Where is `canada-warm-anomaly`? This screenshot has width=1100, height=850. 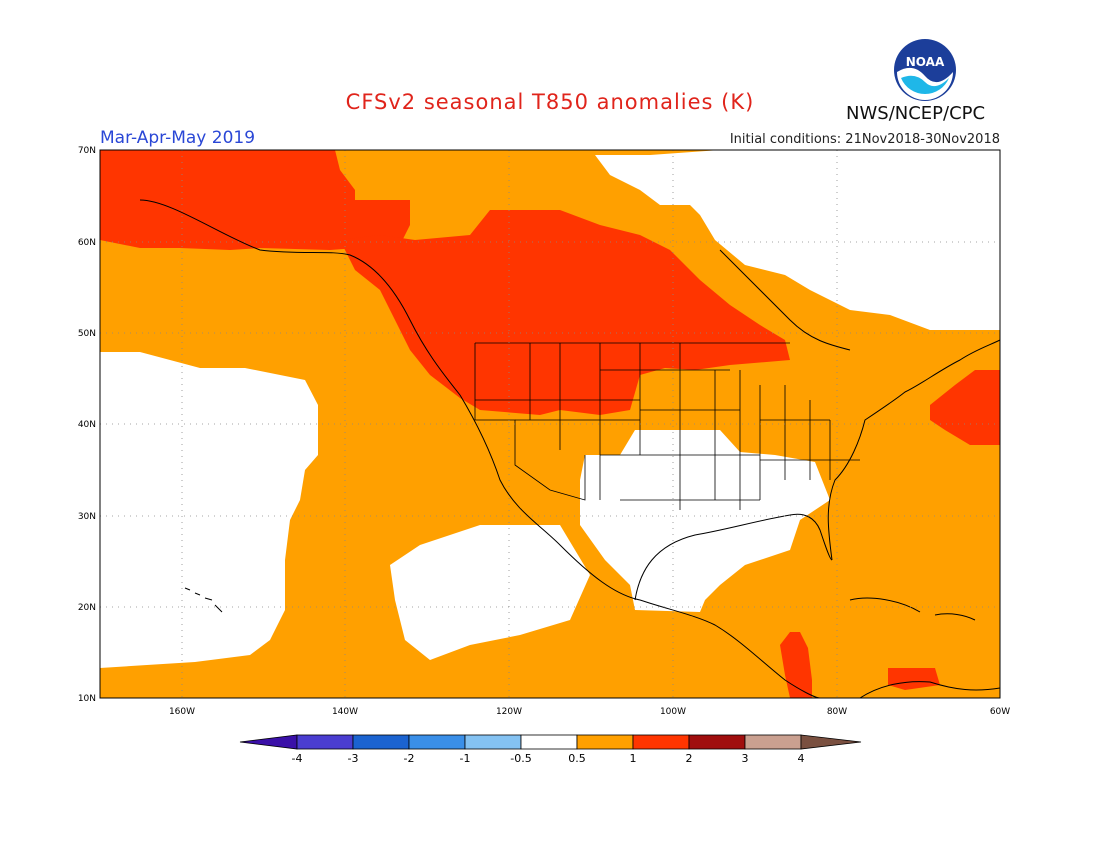
canada-warm-anomaly is located at coordinates (565, 312).